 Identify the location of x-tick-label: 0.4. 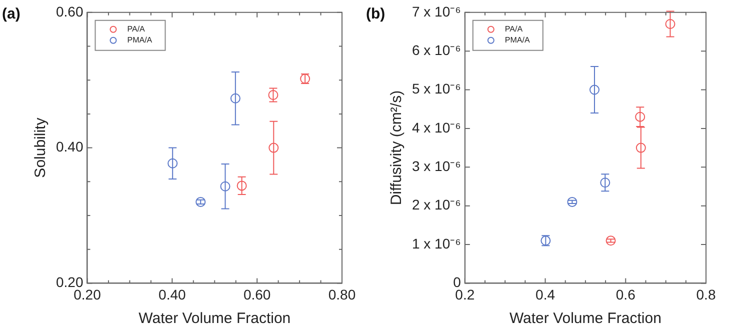
(546, 294).